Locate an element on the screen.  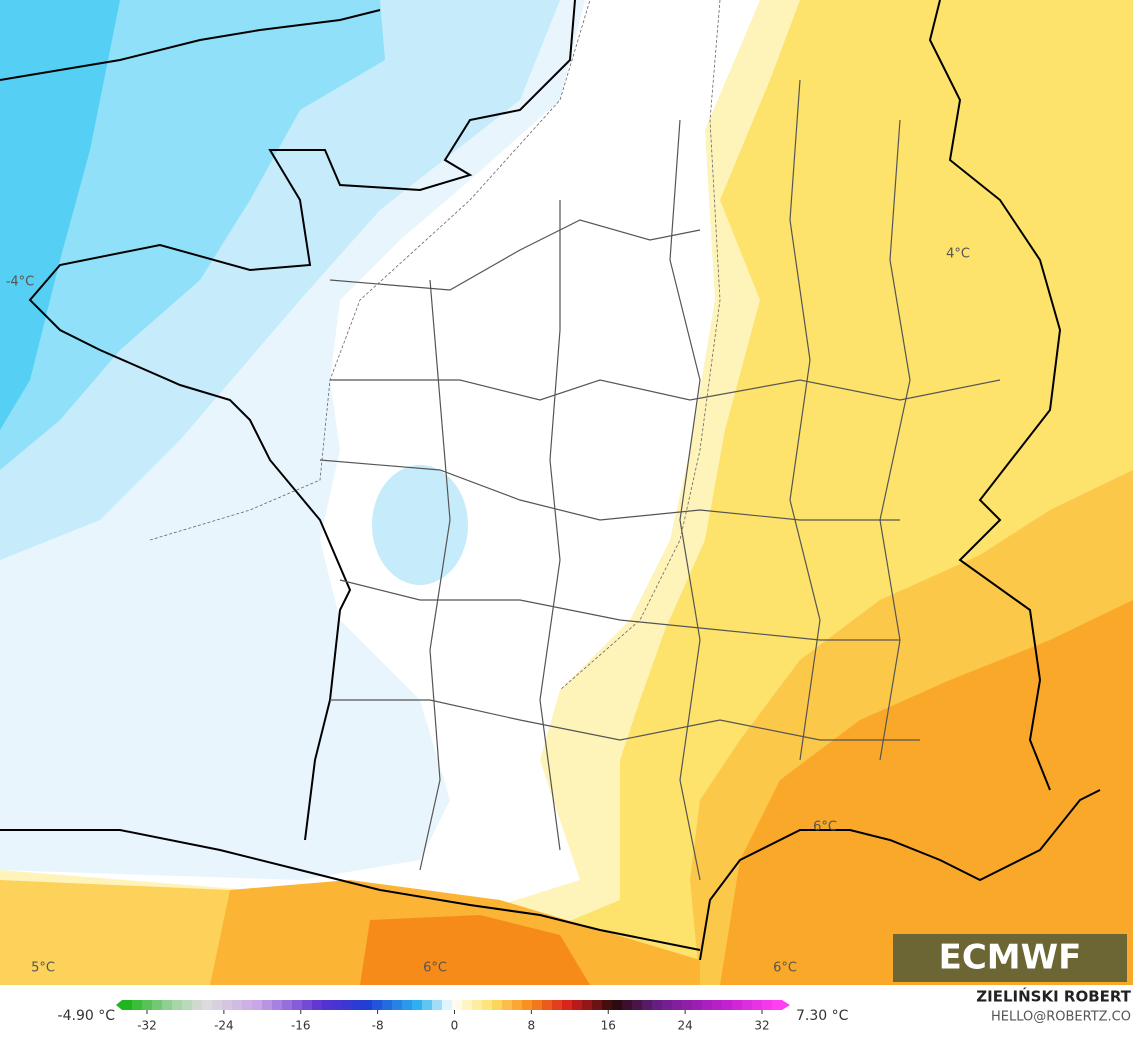
border-east is located at coordinates (995, 395).